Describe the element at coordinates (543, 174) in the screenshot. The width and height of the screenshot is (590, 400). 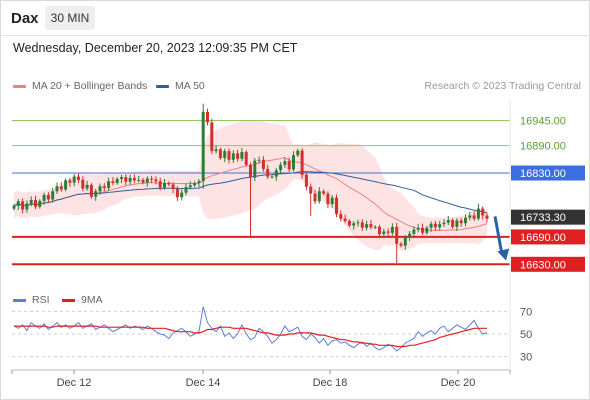
I see `level-label-pivot: 16830.00` at that location.